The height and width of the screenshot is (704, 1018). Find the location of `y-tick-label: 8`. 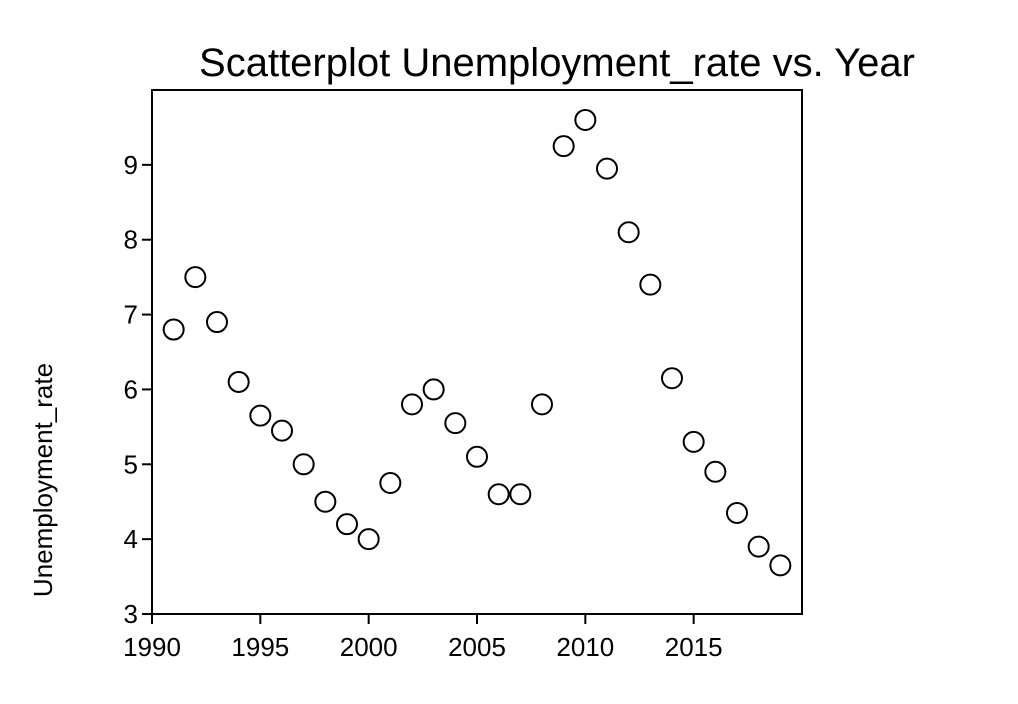

y-tick-label: 8 is located at coordinates (131, 240).